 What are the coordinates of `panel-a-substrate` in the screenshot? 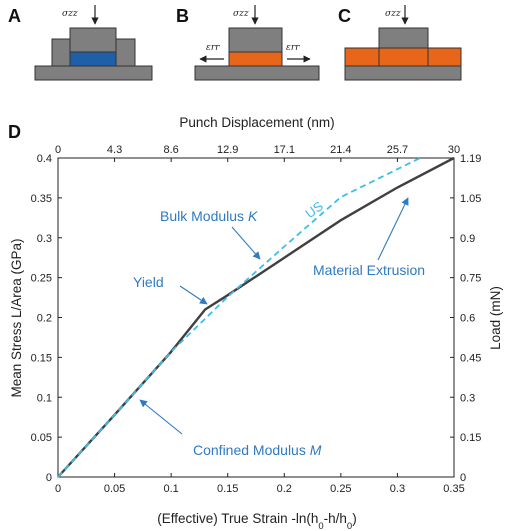 It's located at (93, 73).